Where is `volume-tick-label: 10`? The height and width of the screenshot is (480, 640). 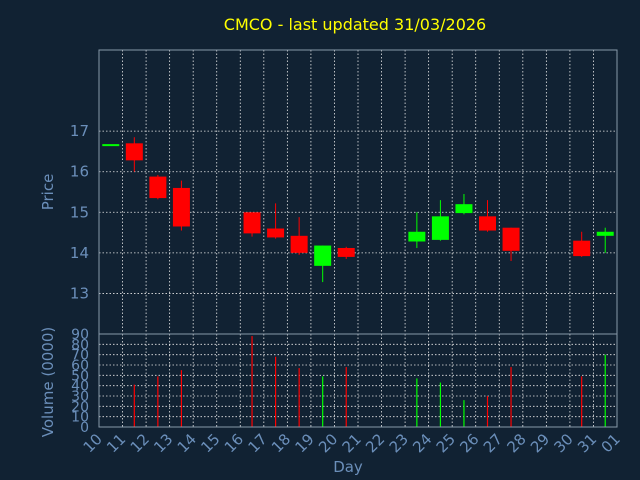
volume-tick-label: 10 is located at coordinates (80, 418).